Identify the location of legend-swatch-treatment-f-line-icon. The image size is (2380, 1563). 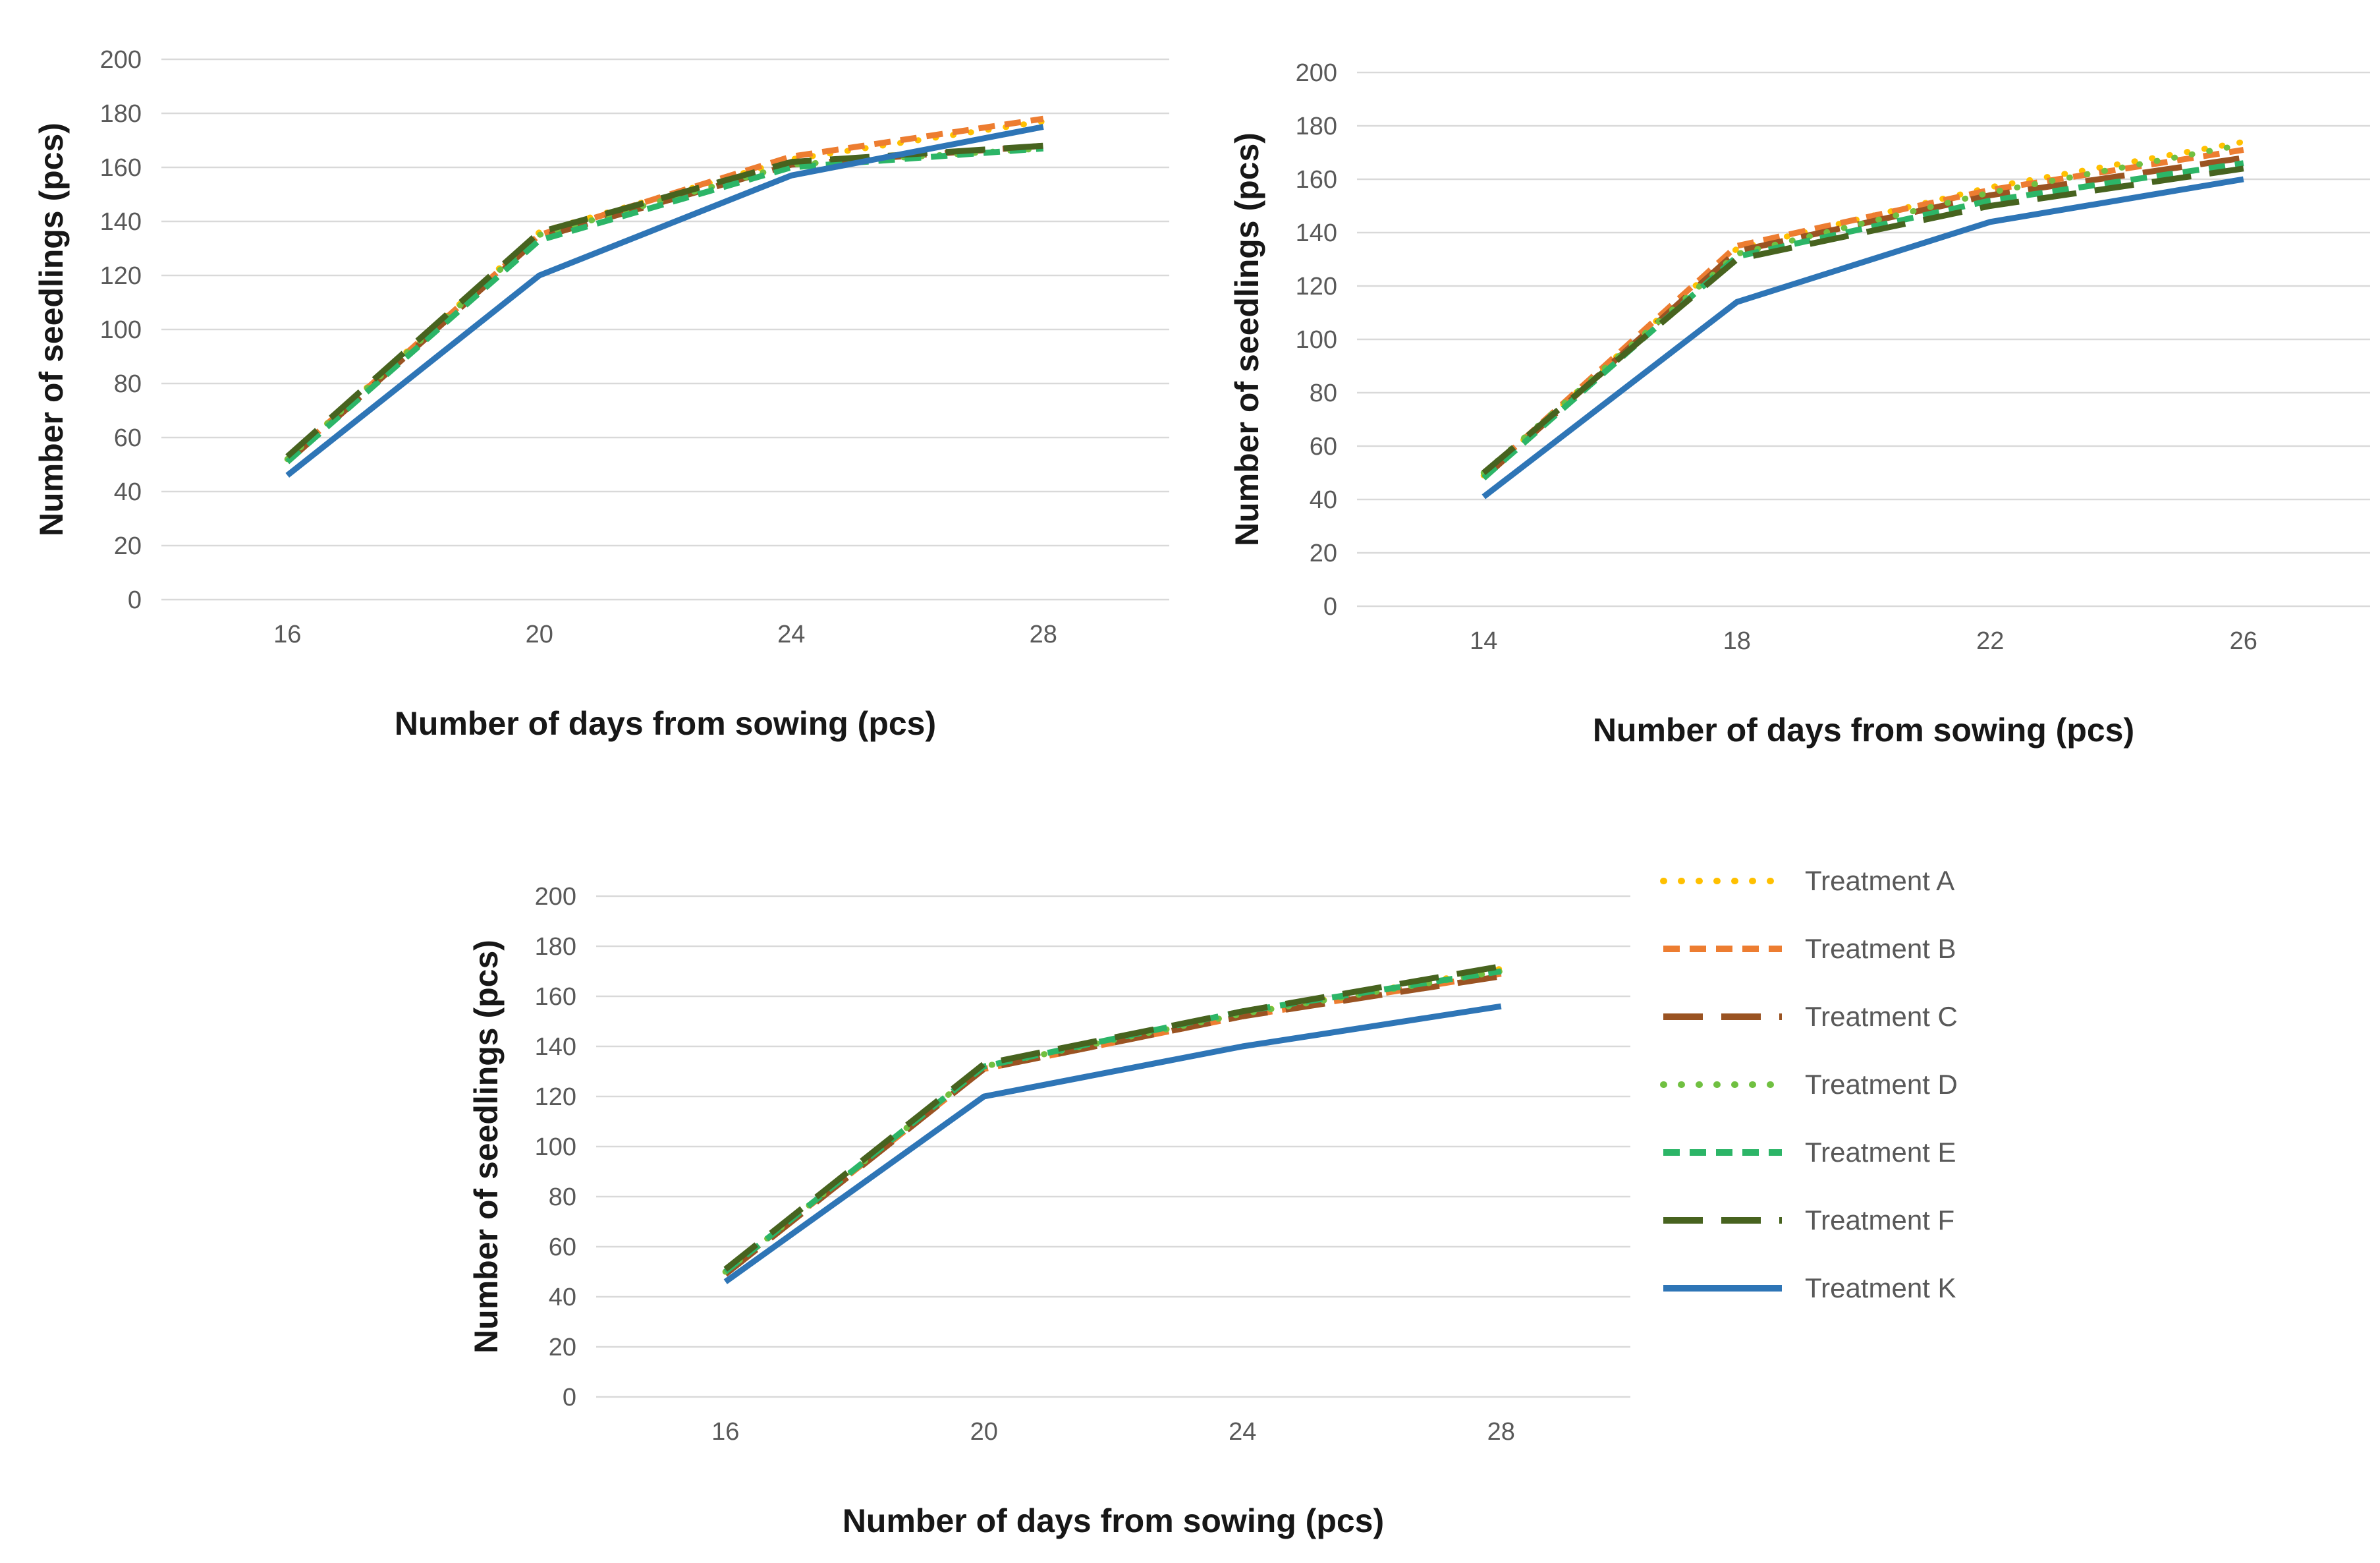
(1722, 1220).